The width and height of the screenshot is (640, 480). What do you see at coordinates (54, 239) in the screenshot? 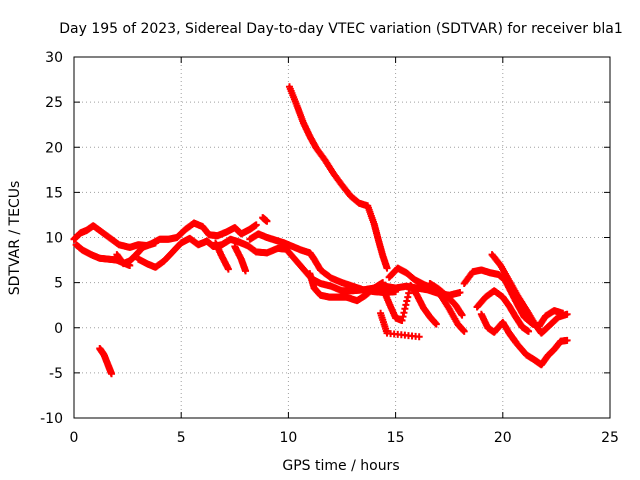
I see `y-tick-label: 10` at bounding box center [54, 239].